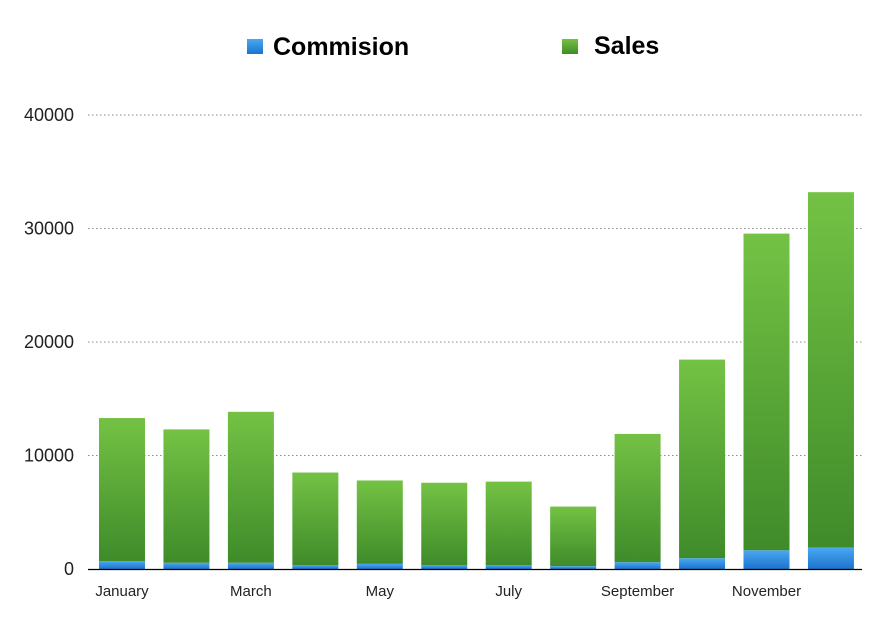 This screenshot has width=881, height=620. I want to click on bar-sales-september, so click(637, 498).